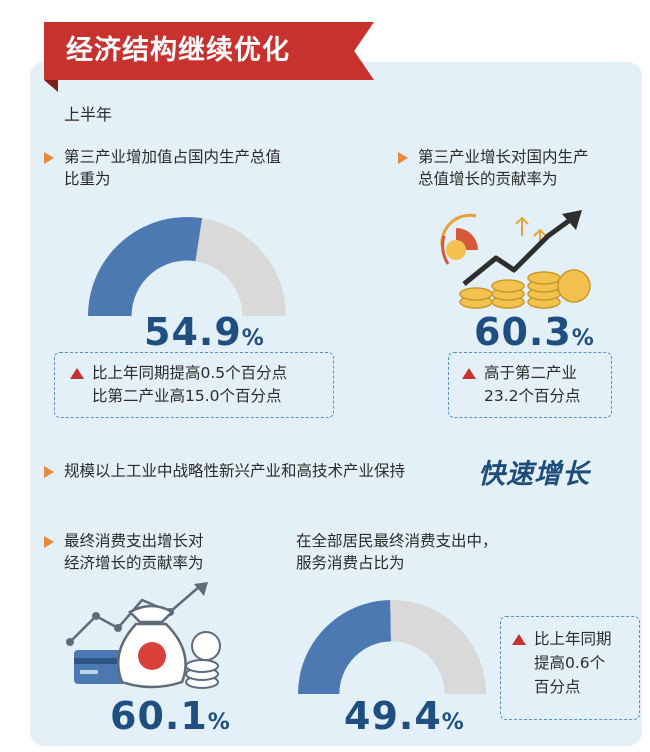  I want to click on tertiary-share-label-1: 第三产业增加值占国内生产总值, so click(173, 157).